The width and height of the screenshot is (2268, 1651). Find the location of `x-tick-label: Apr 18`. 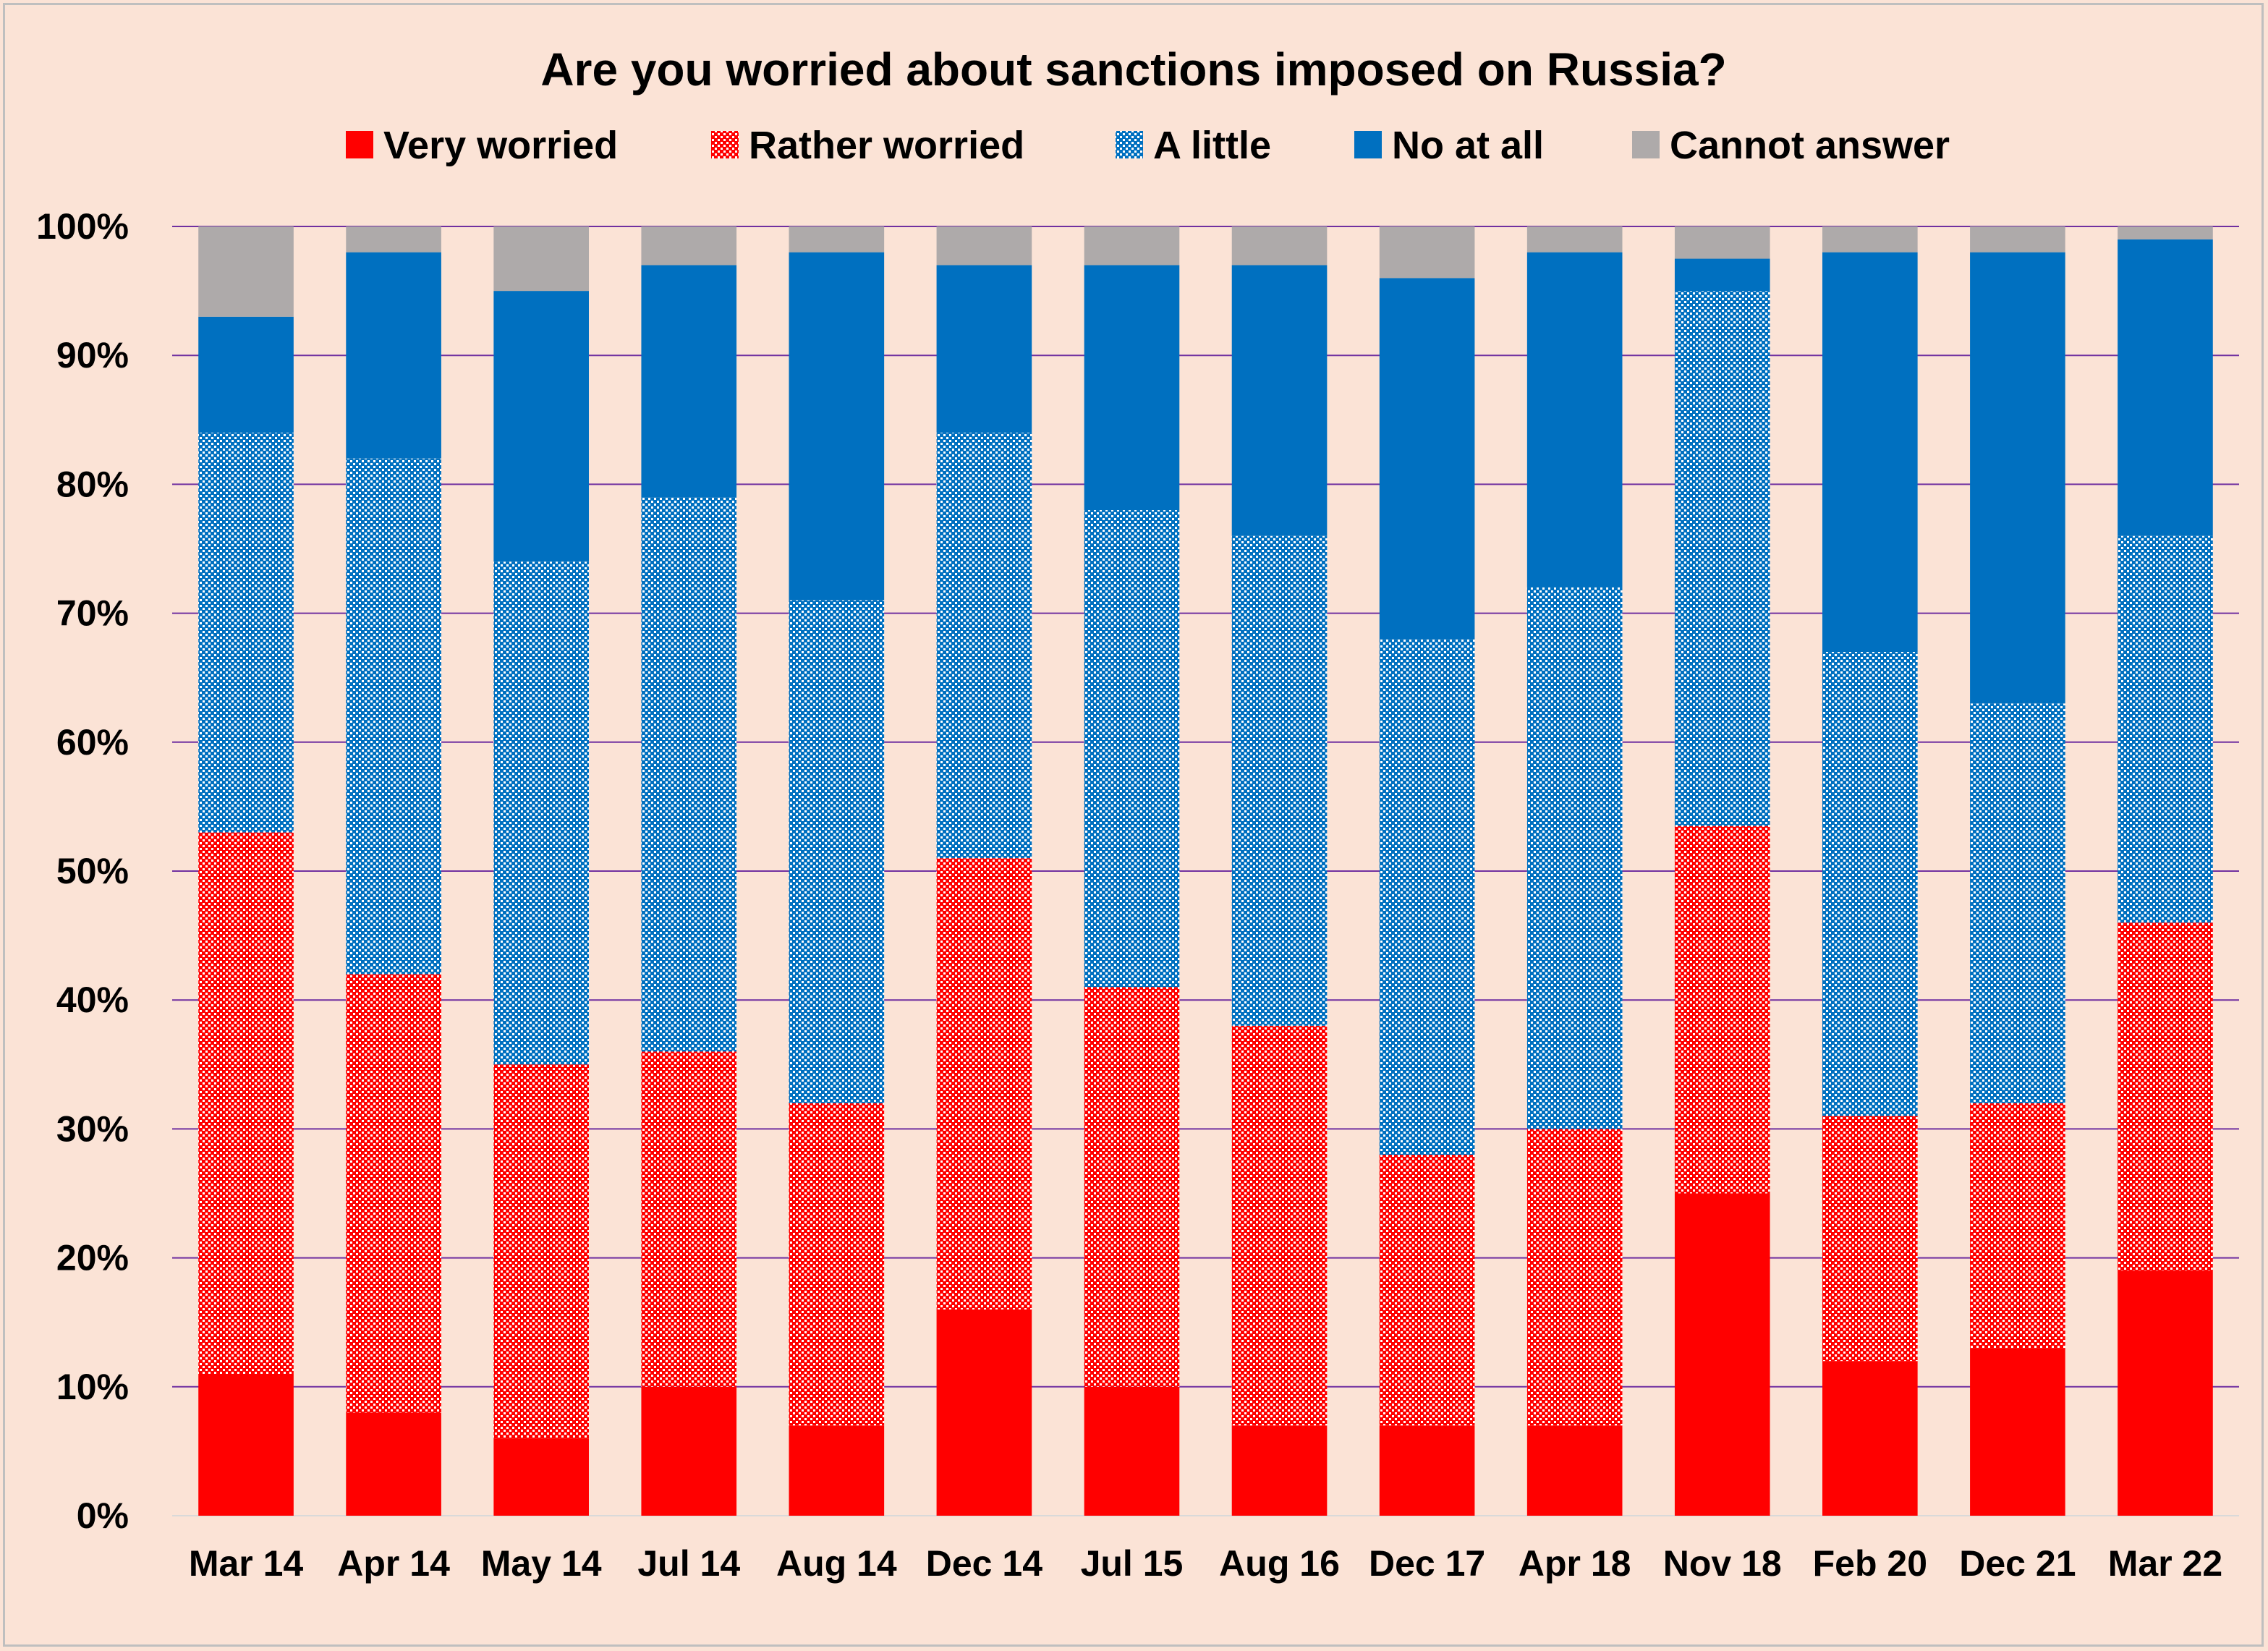

x-tick-label: Apr 18 is located at coordinates (1575, 1563).